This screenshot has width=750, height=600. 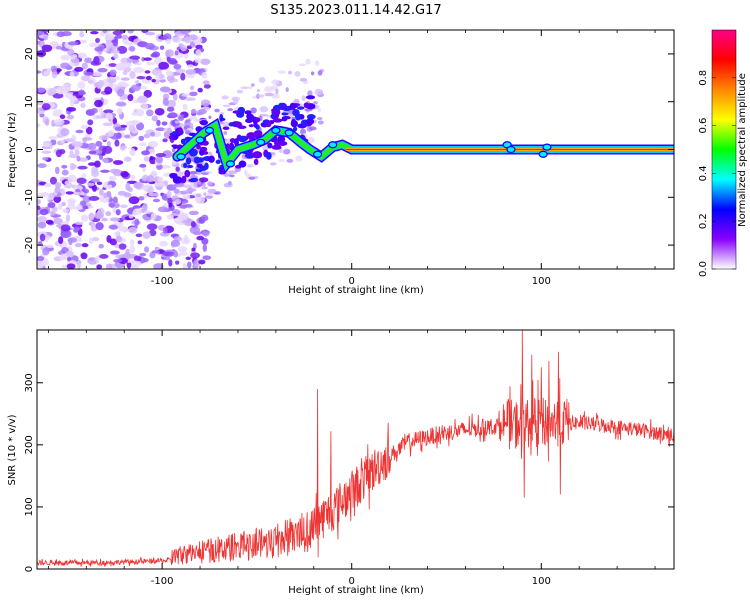 I want to click on heatmap-ridge, so click(x=423, y=146).